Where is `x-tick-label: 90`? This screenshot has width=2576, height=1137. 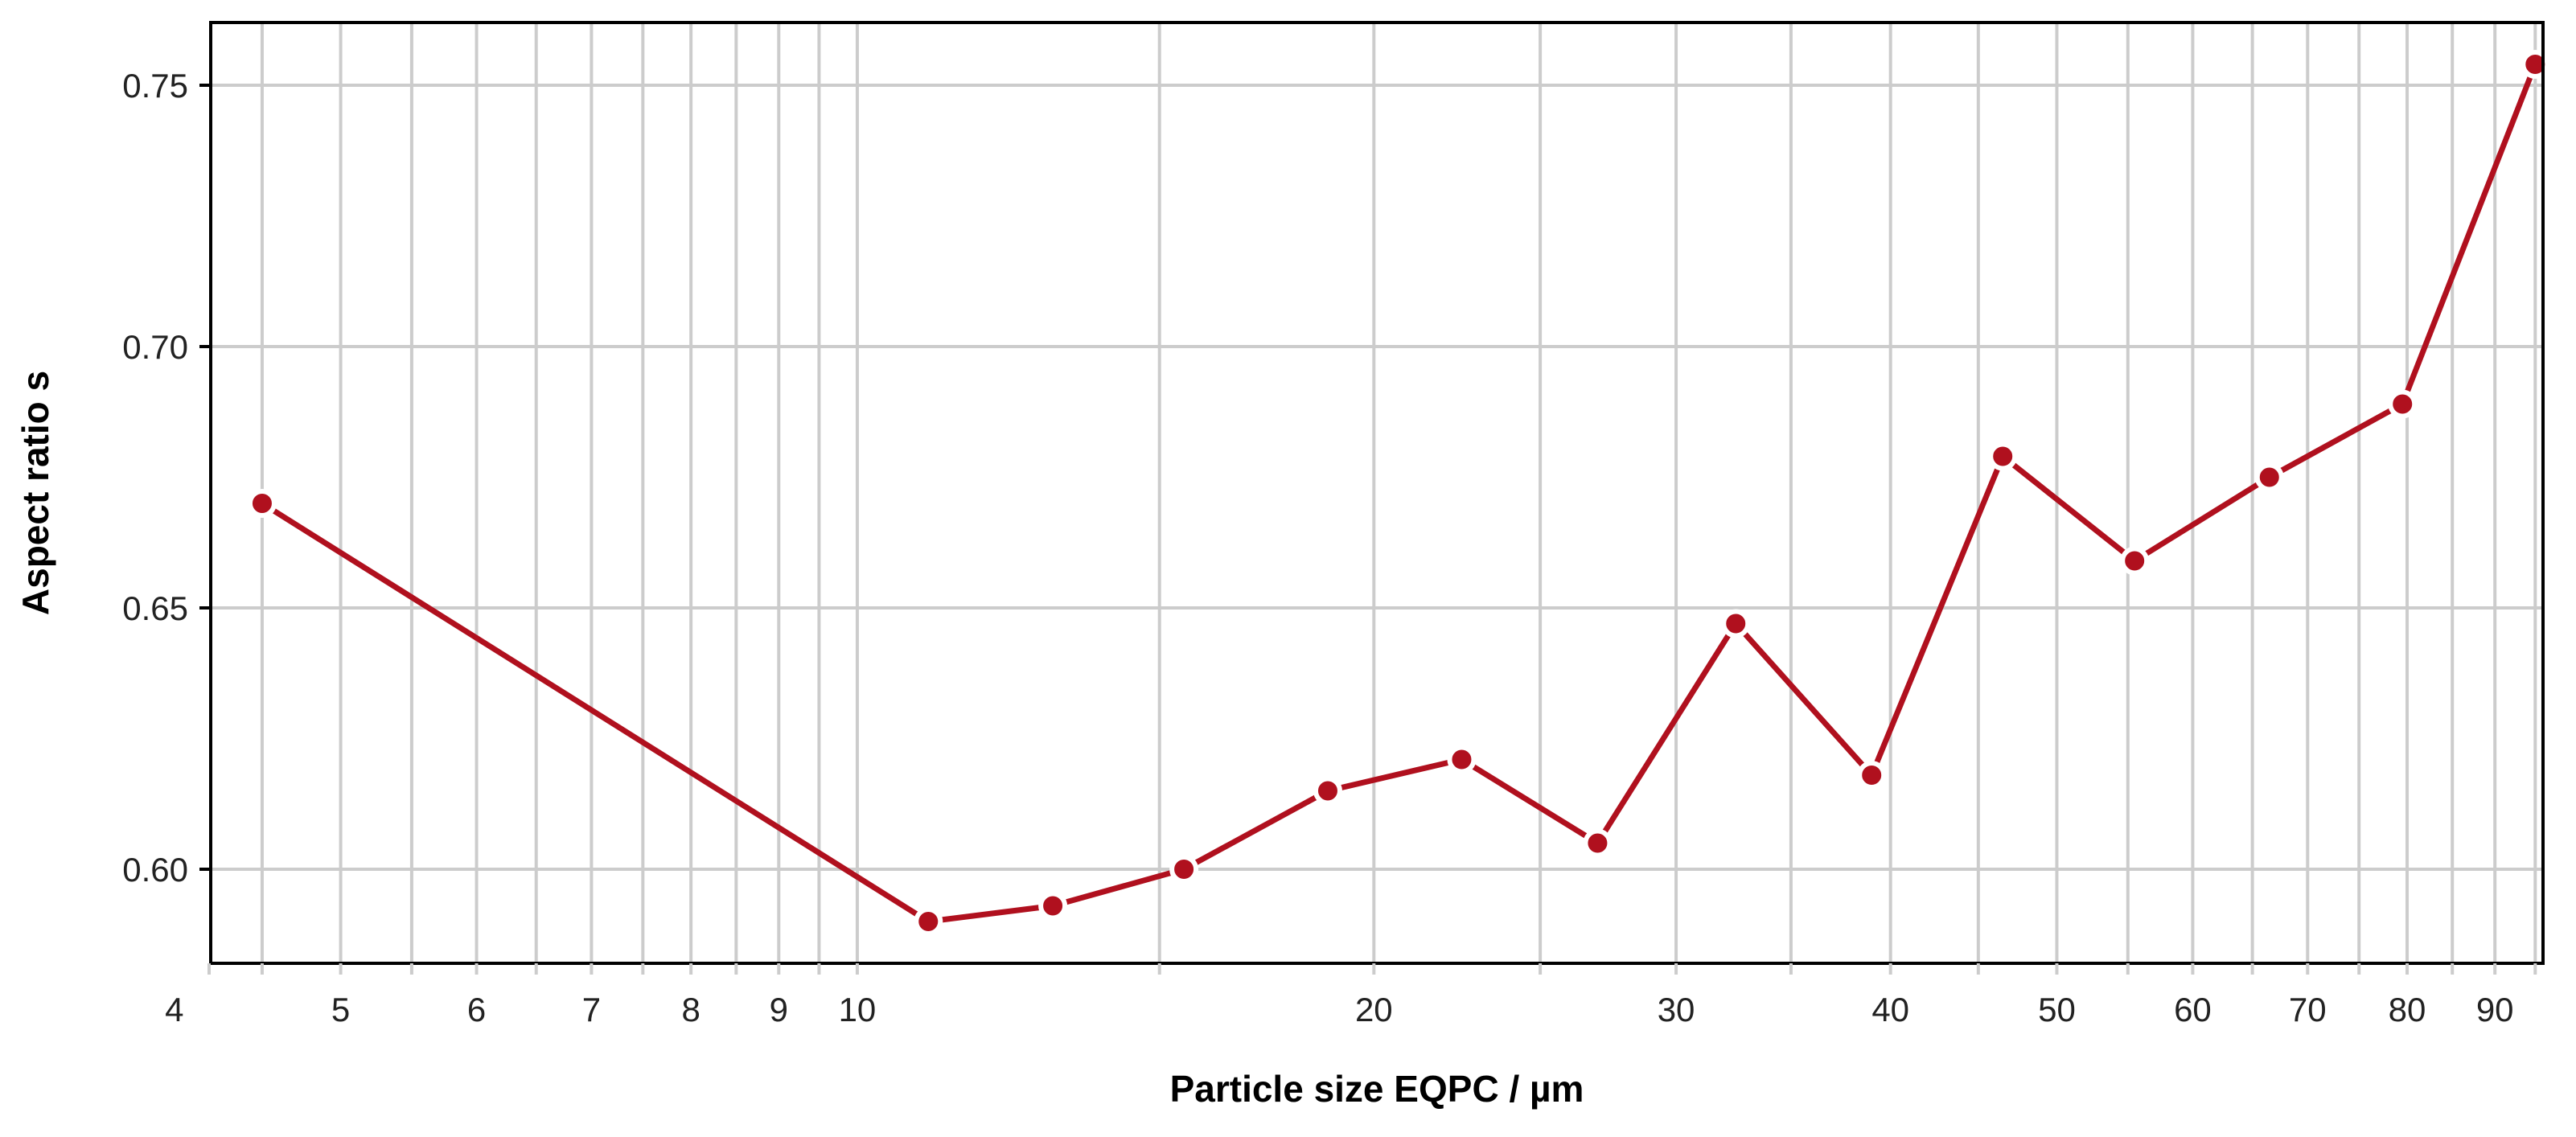 x-tick-label: 90 is located at coordinates (2495, 1009).